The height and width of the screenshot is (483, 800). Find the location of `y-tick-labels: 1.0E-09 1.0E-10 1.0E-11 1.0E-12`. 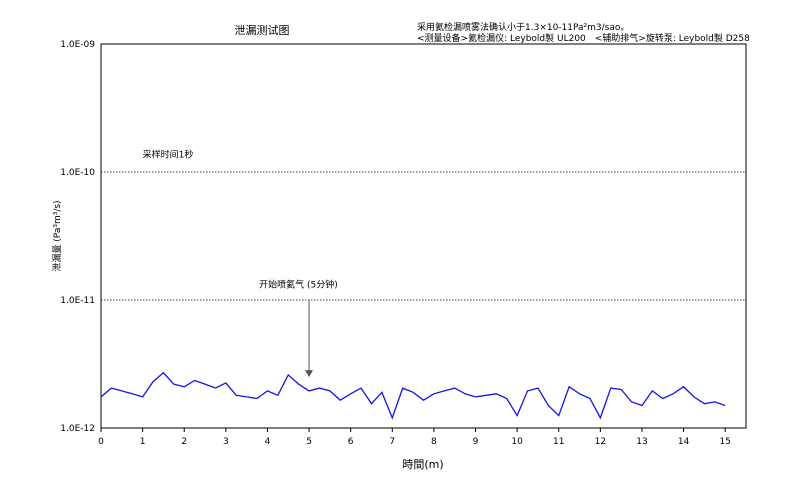

y-tick-labels: 1.0E-09 1.0E-10 1.0E-11 1.0E-12 is located at coordinates (77, 237).